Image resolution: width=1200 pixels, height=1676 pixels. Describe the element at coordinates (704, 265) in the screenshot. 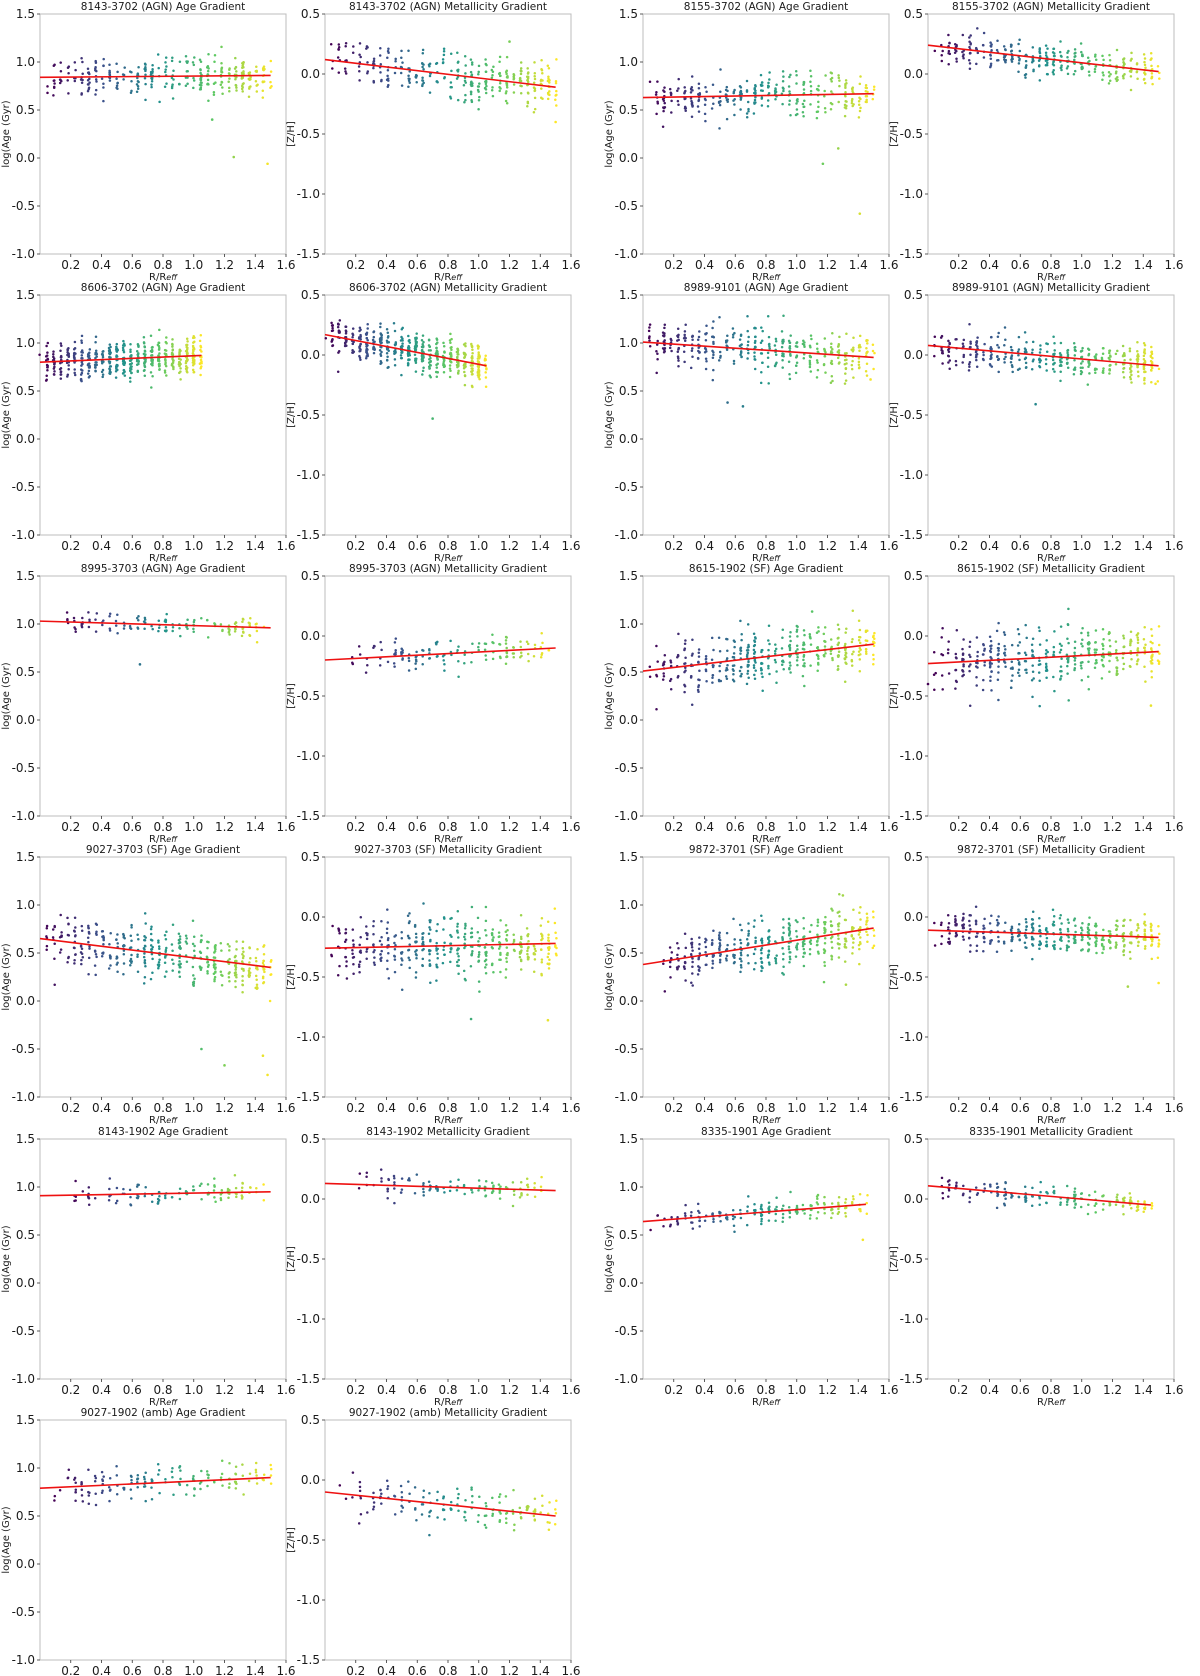

I see `x-tick-label: 0.4` at that location.